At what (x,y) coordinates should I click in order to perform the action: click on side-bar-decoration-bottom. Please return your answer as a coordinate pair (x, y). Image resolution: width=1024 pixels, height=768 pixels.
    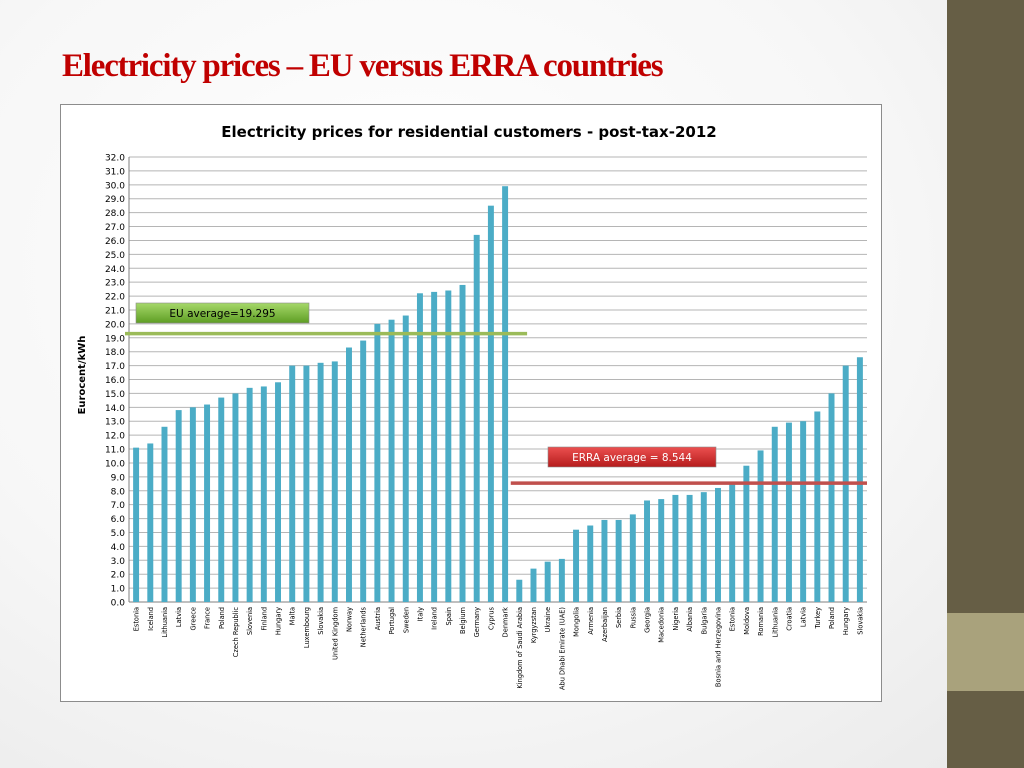
    Looking at the image, I should click on (985, 729).